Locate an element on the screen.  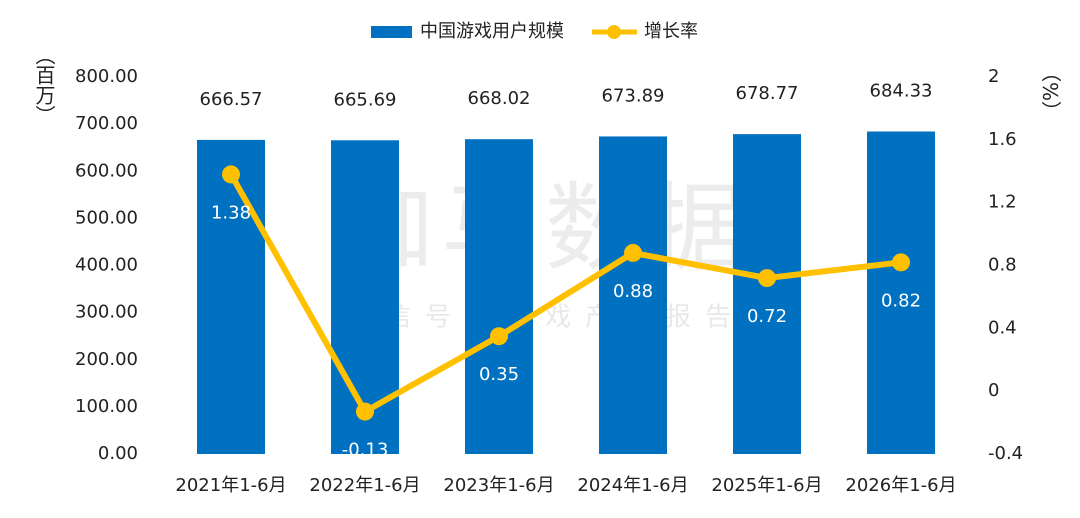
y-tick-label: 0.00 is located at coordinates (118, 453).